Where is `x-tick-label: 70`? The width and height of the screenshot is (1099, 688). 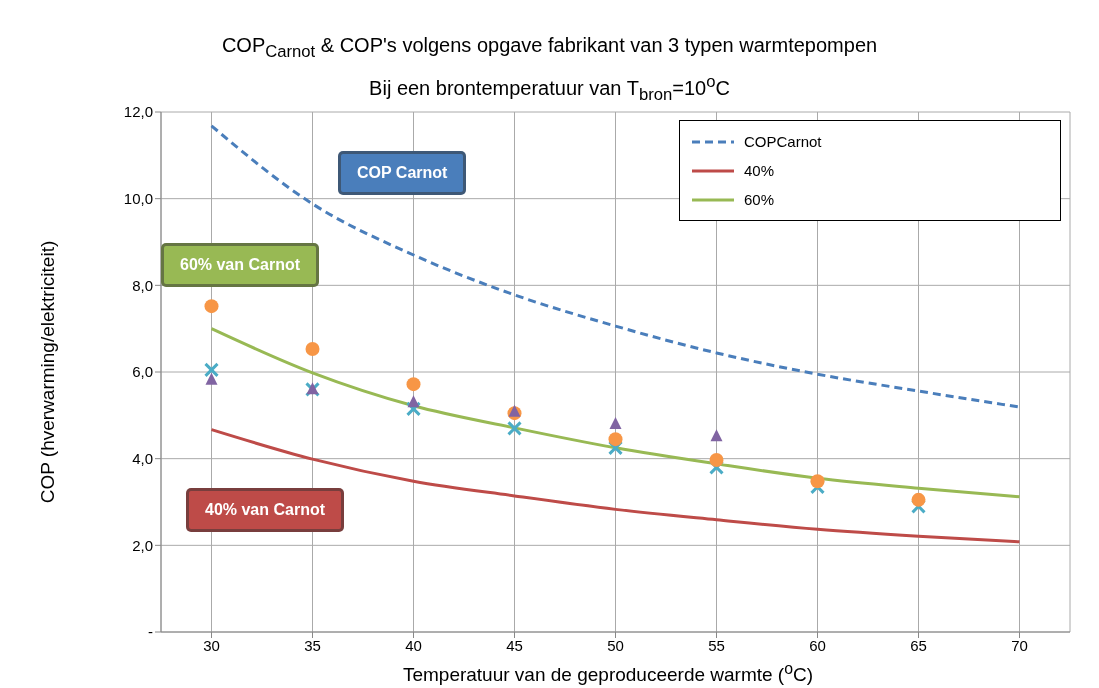 x-tick-label: 70 is located at coordinates (1019, 645).